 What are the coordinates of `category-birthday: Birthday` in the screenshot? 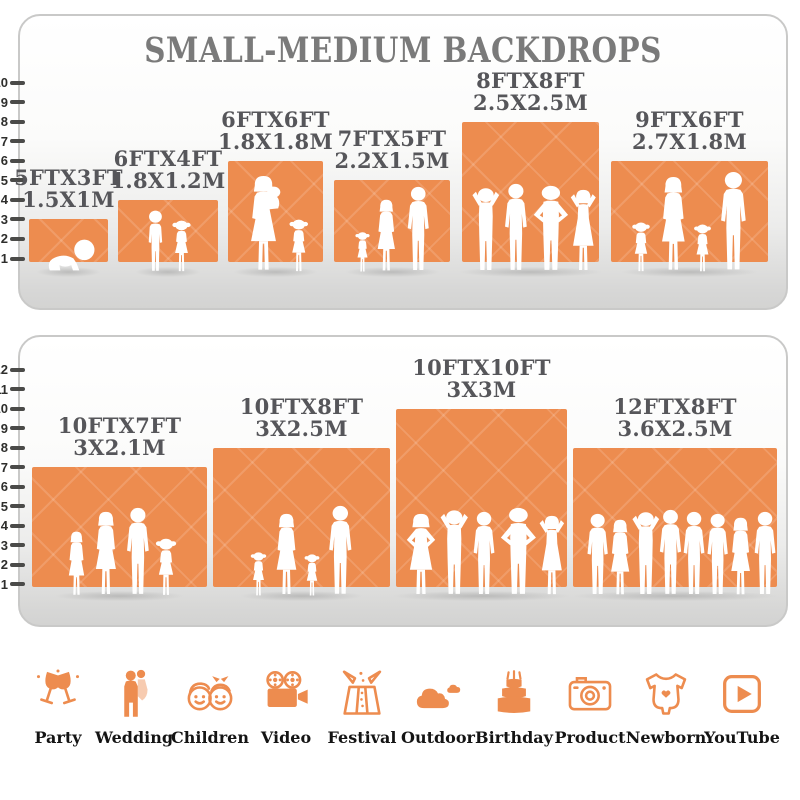 It's located at (514, 707).